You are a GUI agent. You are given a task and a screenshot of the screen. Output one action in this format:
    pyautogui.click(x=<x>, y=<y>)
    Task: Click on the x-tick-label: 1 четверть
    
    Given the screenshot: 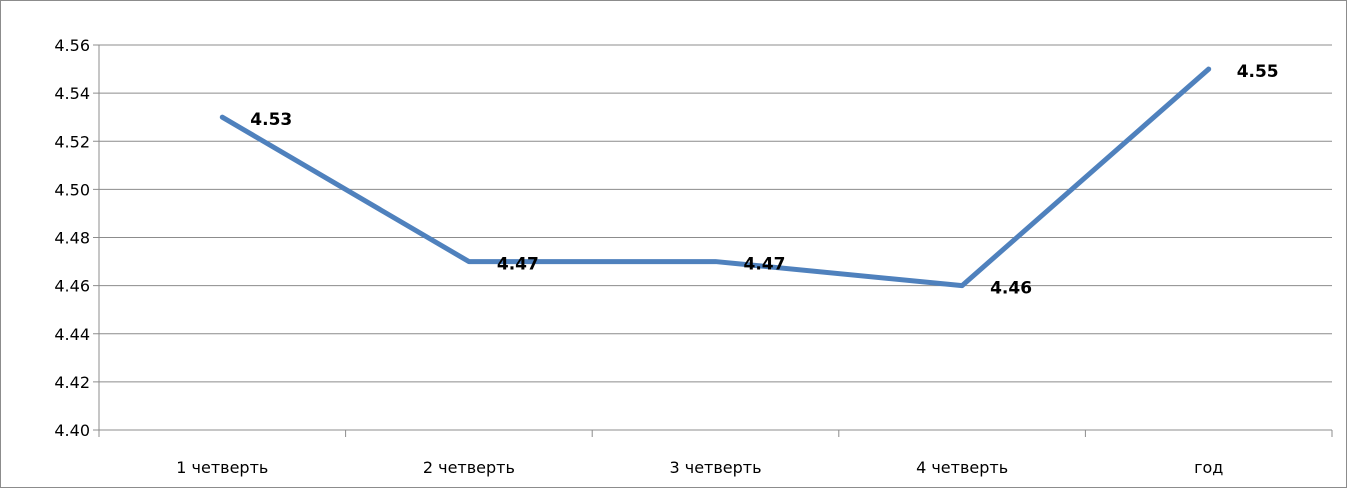 What is the action you would take?
    pyautogui.click(x=222, y=467)
    